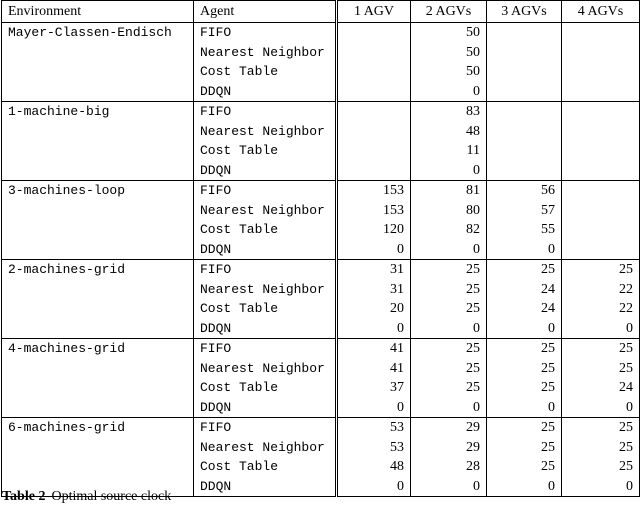  Describe the element at coordinates (524, 11) in the screenshot. I see `column-header: 3 AGVs` at that location.